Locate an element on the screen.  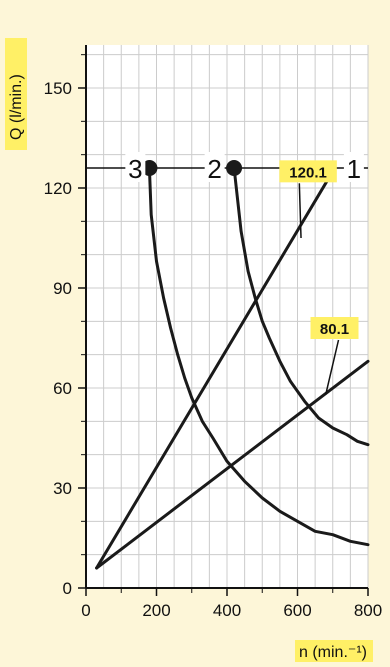
y-tick-label: 90 is located at coordinates (62, 288).